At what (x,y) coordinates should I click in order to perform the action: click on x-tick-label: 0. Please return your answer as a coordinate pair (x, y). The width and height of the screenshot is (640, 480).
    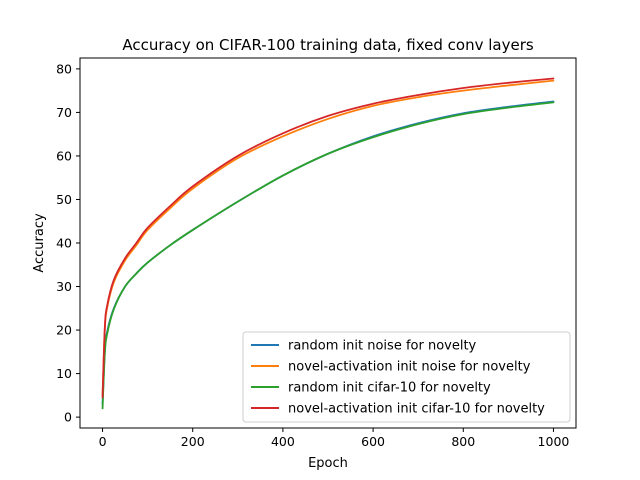
    Looking at the image, I should click on (103, 441).